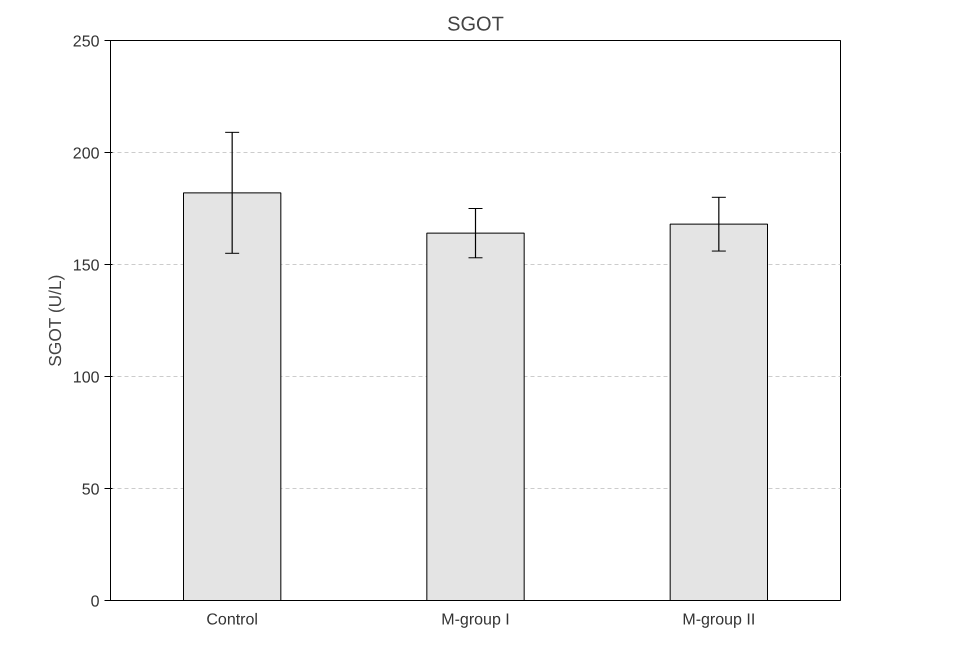 This screenshot has width=967, height=670. I want to click on x-tick-label: M-group I, so click(475, 620).